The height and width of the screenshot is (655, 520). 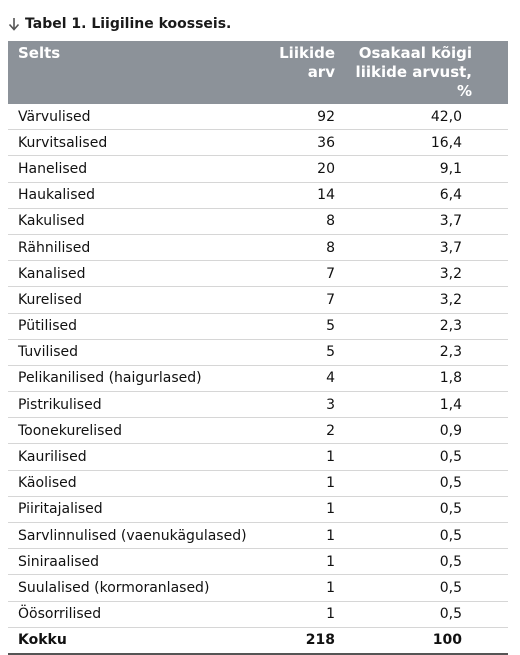 What do you see at coordinates (425, 379) in the screenshot?
I see `share-cell: 1,8` at bounding box center [425, 379].